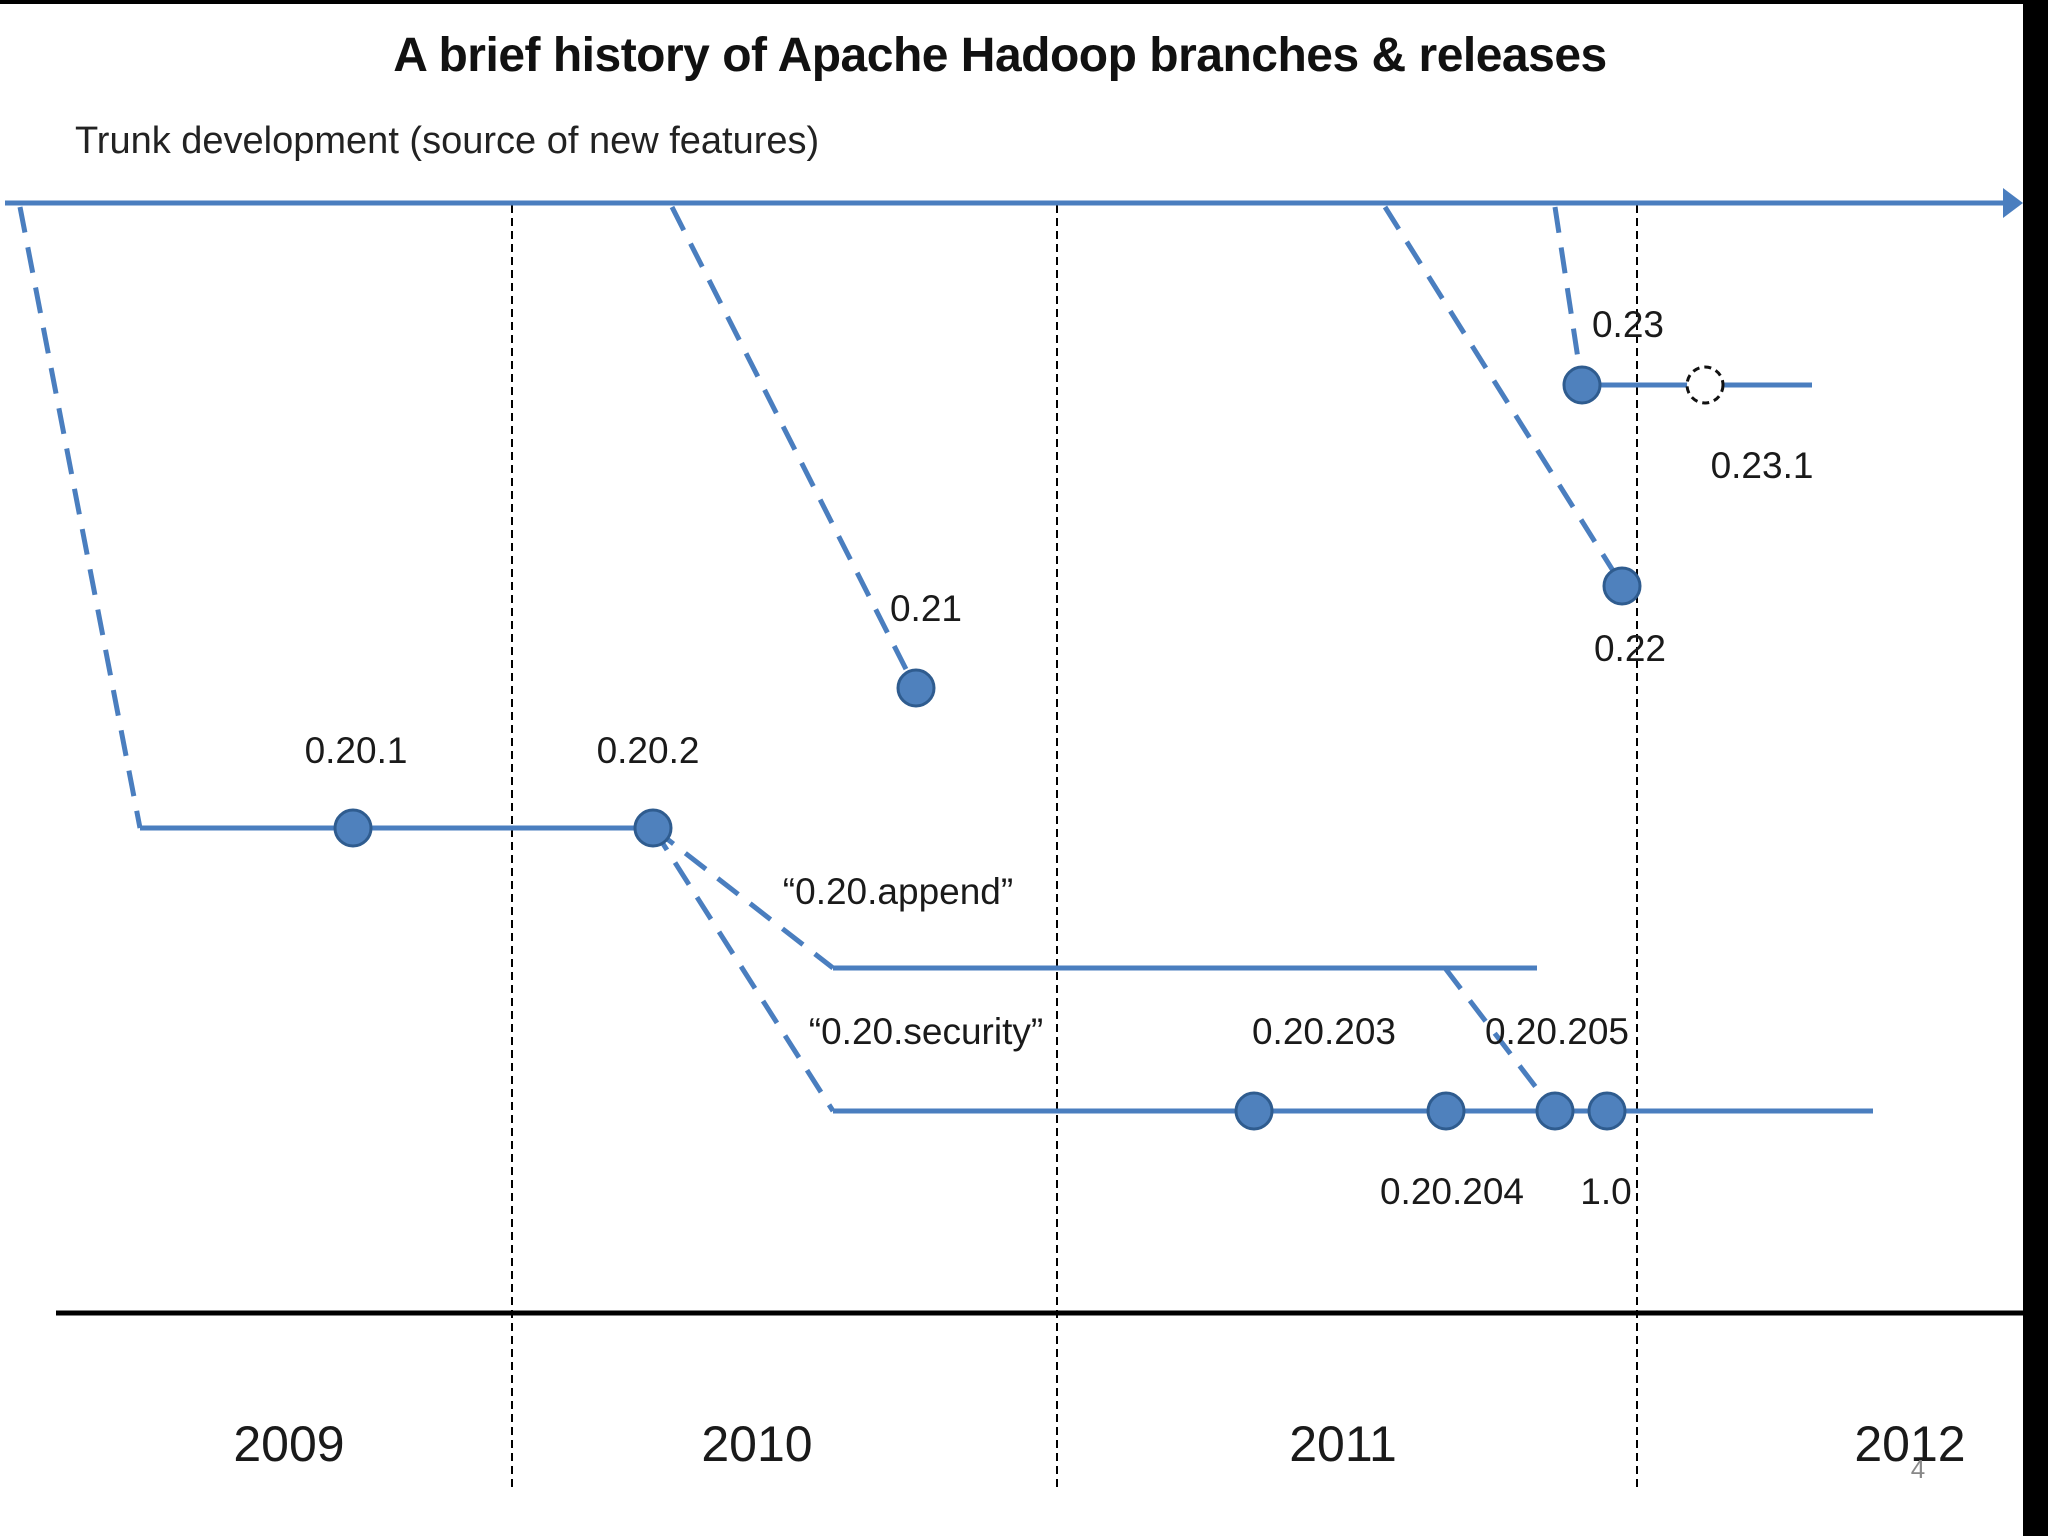  I want to click on screen-edge-right, so click(2035, 768).